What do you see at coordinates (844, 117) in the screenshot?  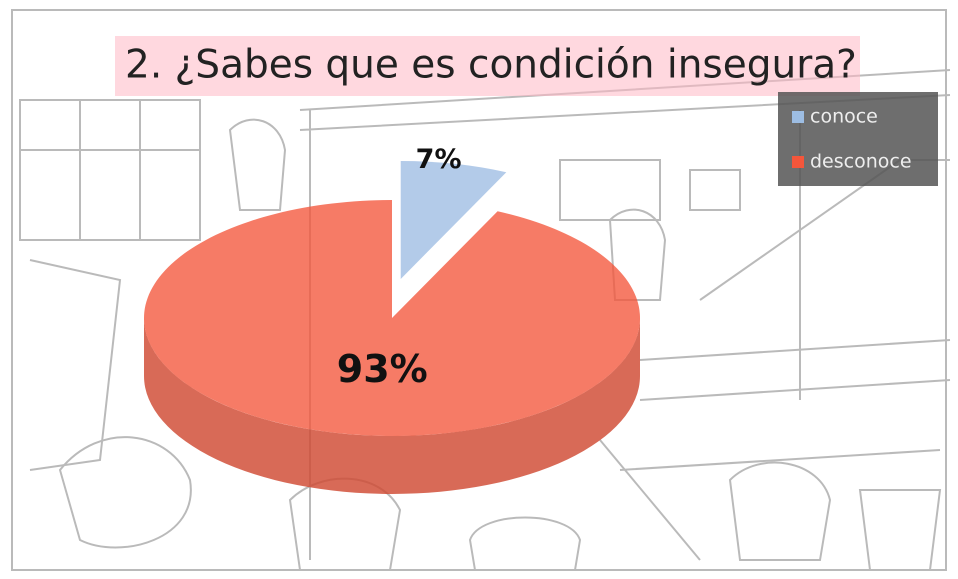 I see `legend-label: conoce` at bounding box center [844, 117].